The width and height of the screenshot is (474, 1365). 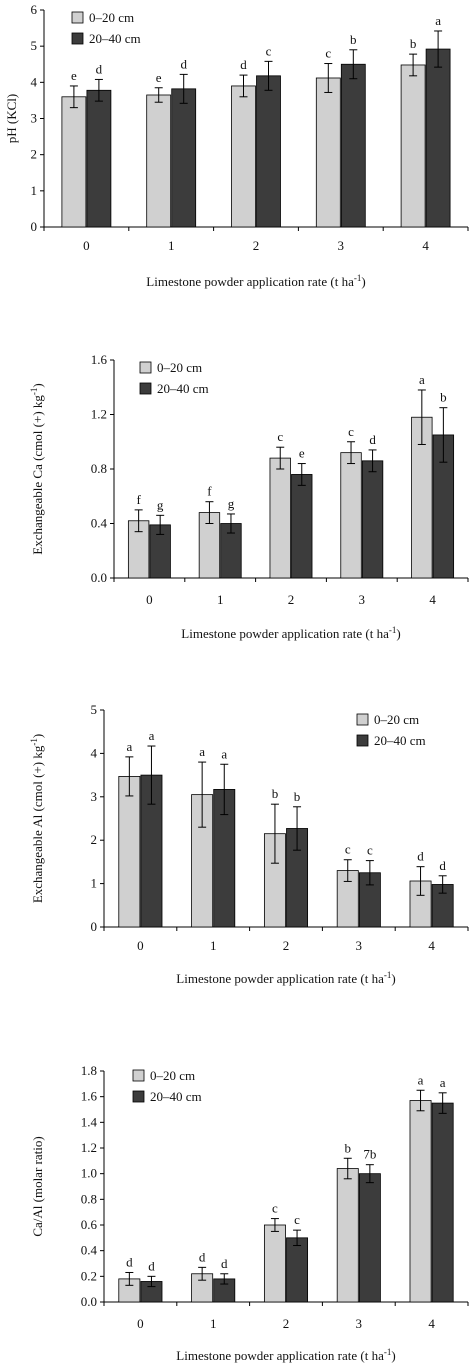 What do you see at coordinates (369, 1154) in the screenshot?
I see `significance-letter: 7b` at bounding box center [369, 1154].